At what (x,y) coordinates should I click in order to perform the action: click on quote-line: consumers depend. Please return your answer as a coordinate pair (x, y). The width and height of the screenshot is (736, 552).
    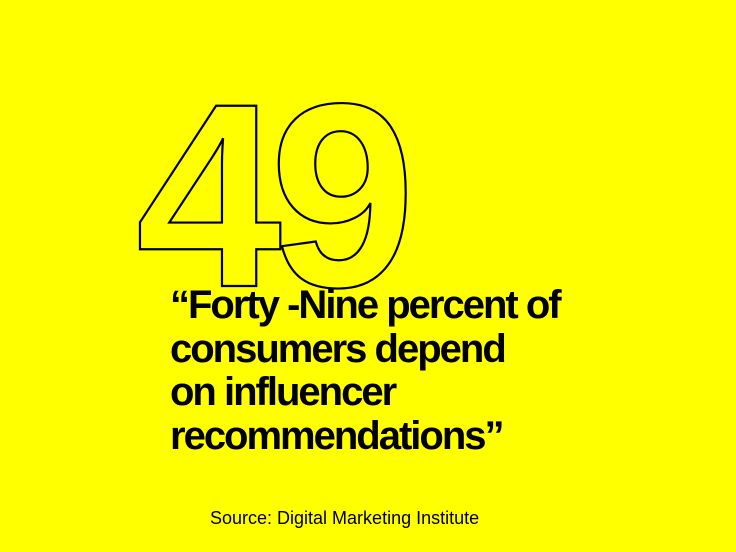
    Looking at the image, I should click on (337, 349).